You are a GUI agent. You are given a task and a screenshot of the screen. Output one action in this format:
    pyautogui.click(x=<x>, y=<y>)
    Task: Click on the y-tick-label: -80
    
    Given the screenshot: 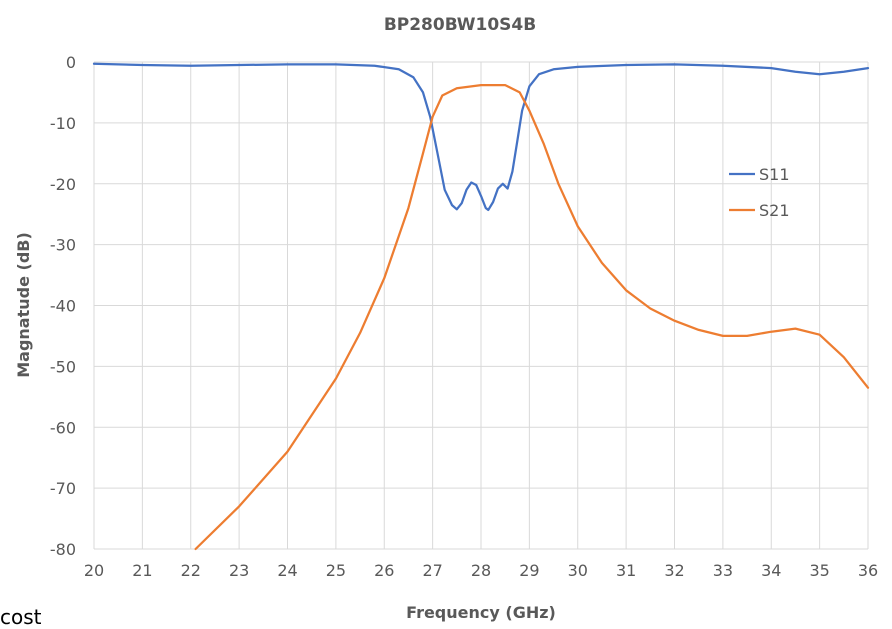 What is the action you would take?
    pyautogui.click(x=63, y=549)
    